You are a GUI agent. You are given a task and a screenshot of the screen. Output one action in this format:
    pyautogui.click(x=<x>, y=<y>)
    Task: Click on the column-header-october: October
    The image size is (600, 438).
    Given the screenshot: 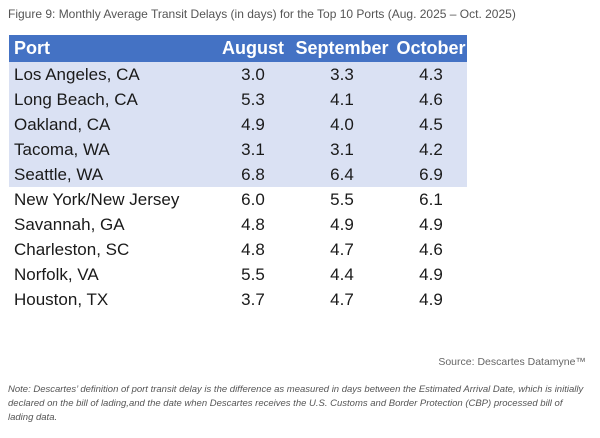 What is the action you would take?
    pyautogui.click(x=431, y=48)
    